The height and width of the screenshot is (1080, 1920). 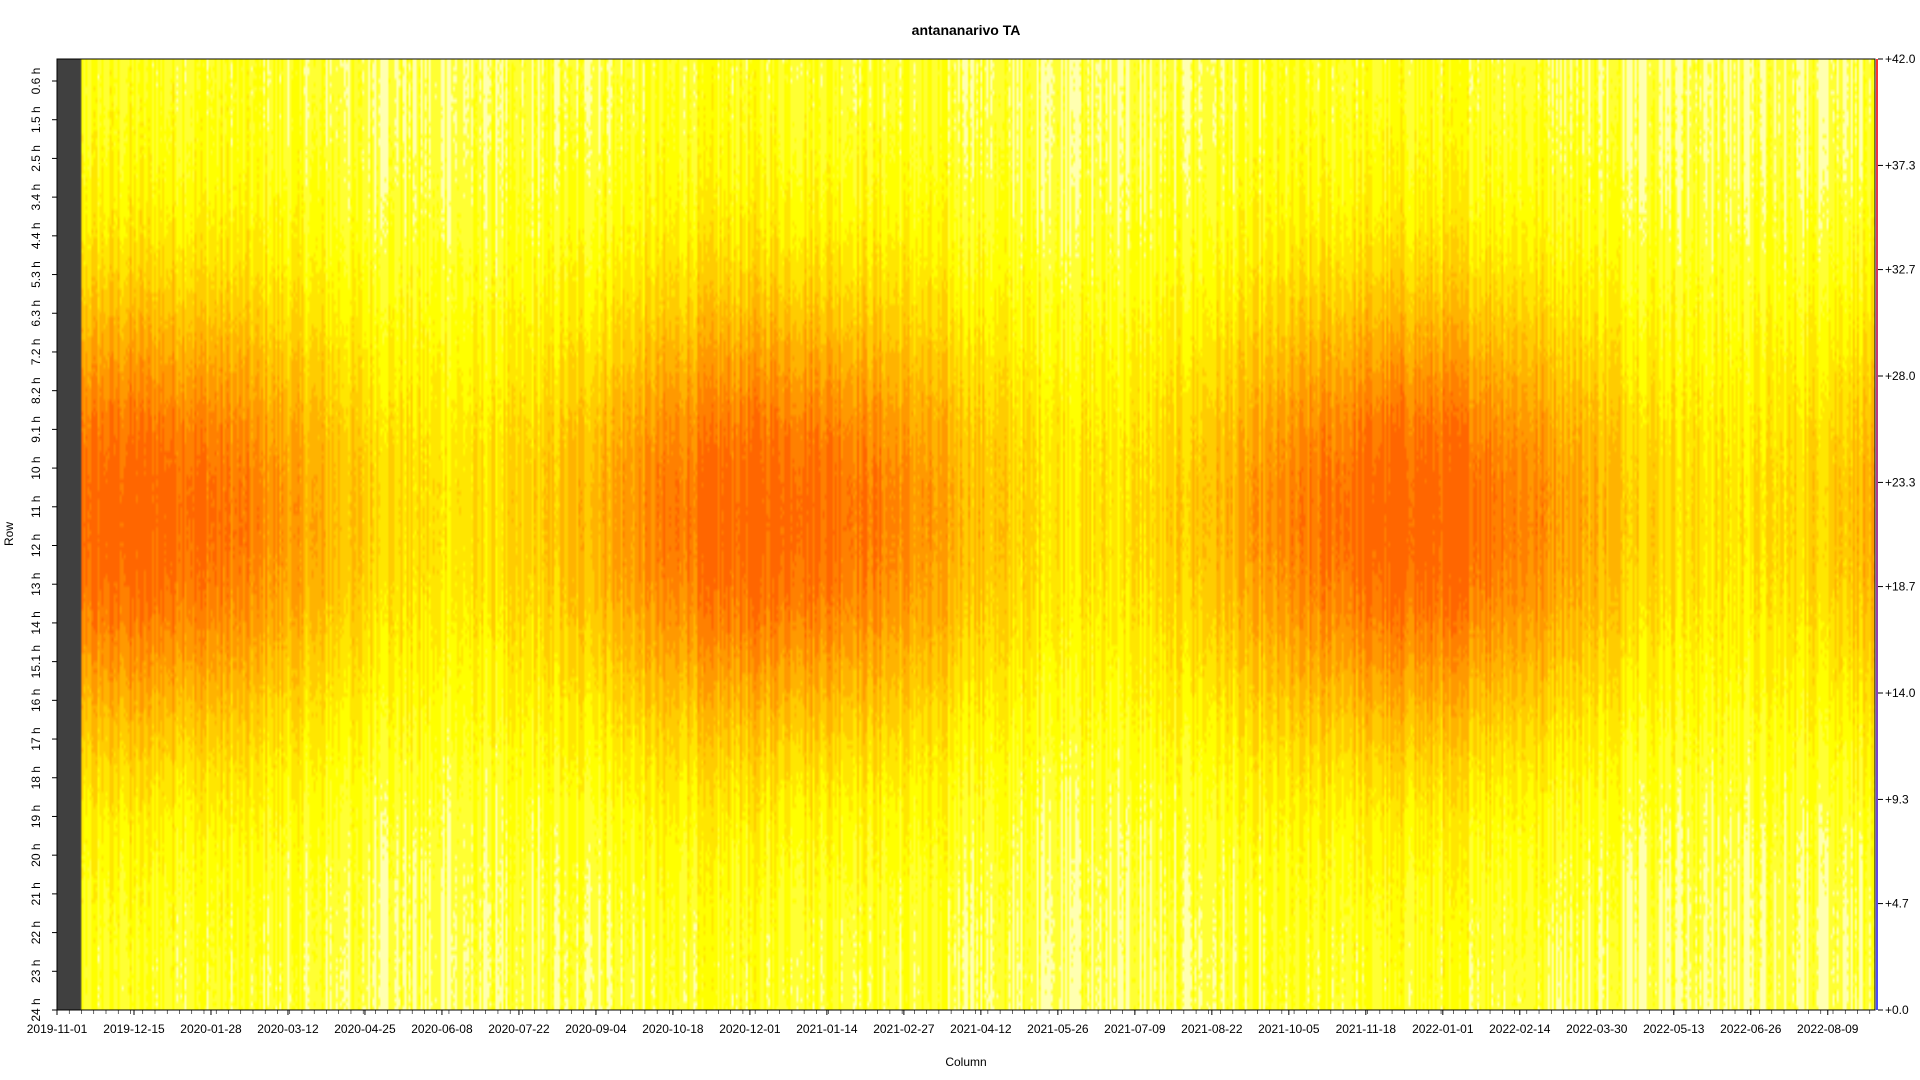 What do you see at coordinates (36, 622) in the screenshot?
I see `y-tick-label: 14 h` at bounding box center [36, 622].